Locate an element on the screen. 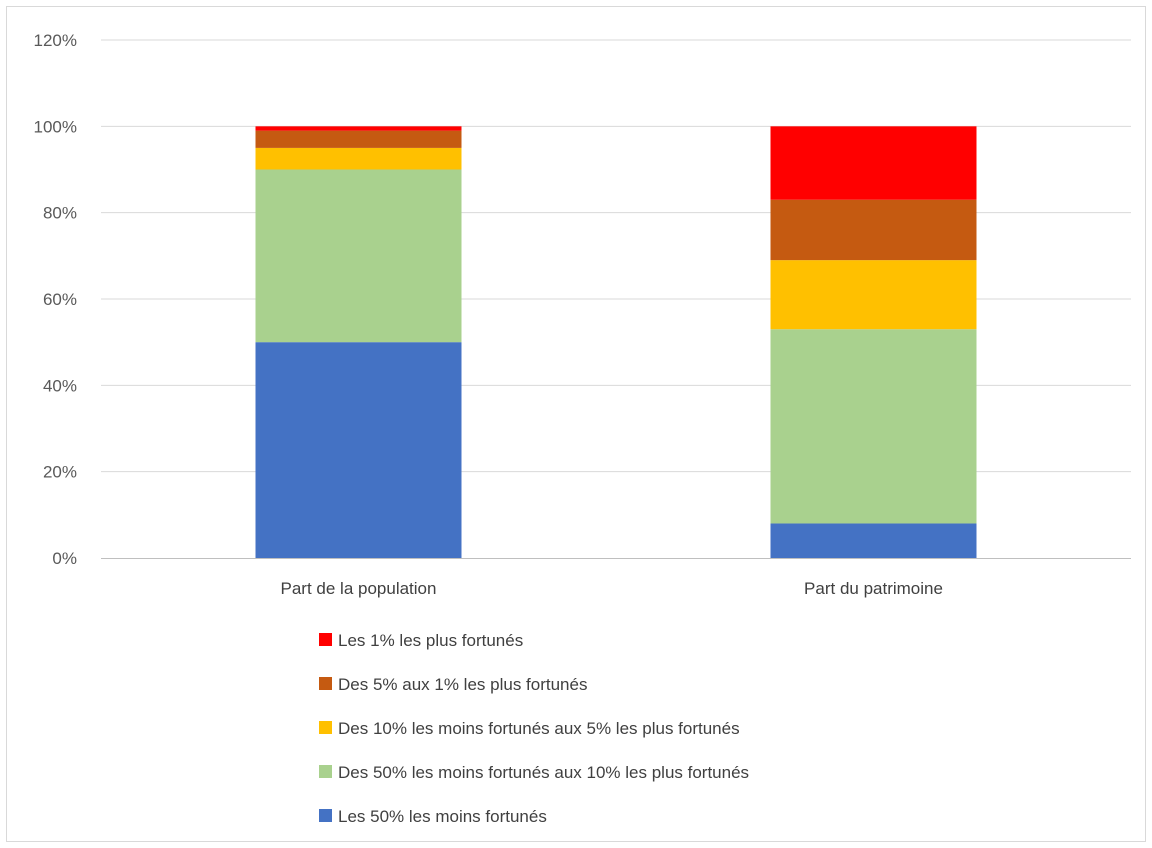 Image resolution: width=1152 pixels, height=848 pixels. y-tick-label: 80% is located at coordinates (60, 213).